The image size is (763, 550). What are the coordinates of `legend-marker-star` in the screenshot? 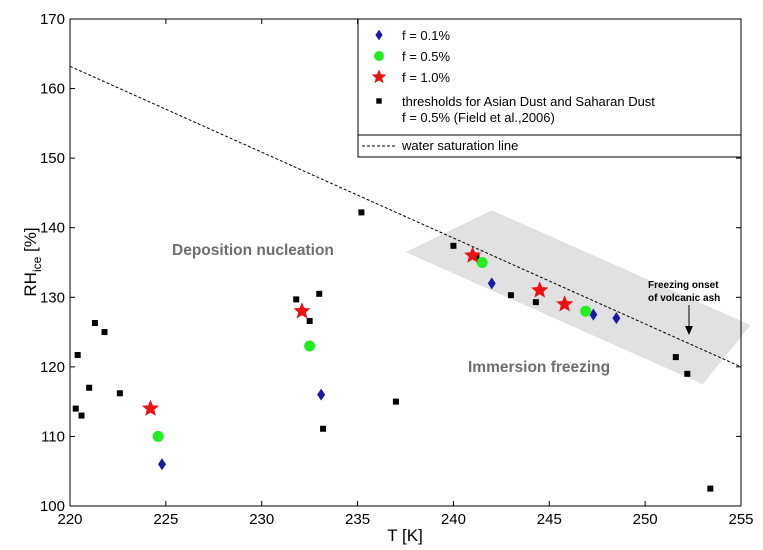 It's located at (379, 76).